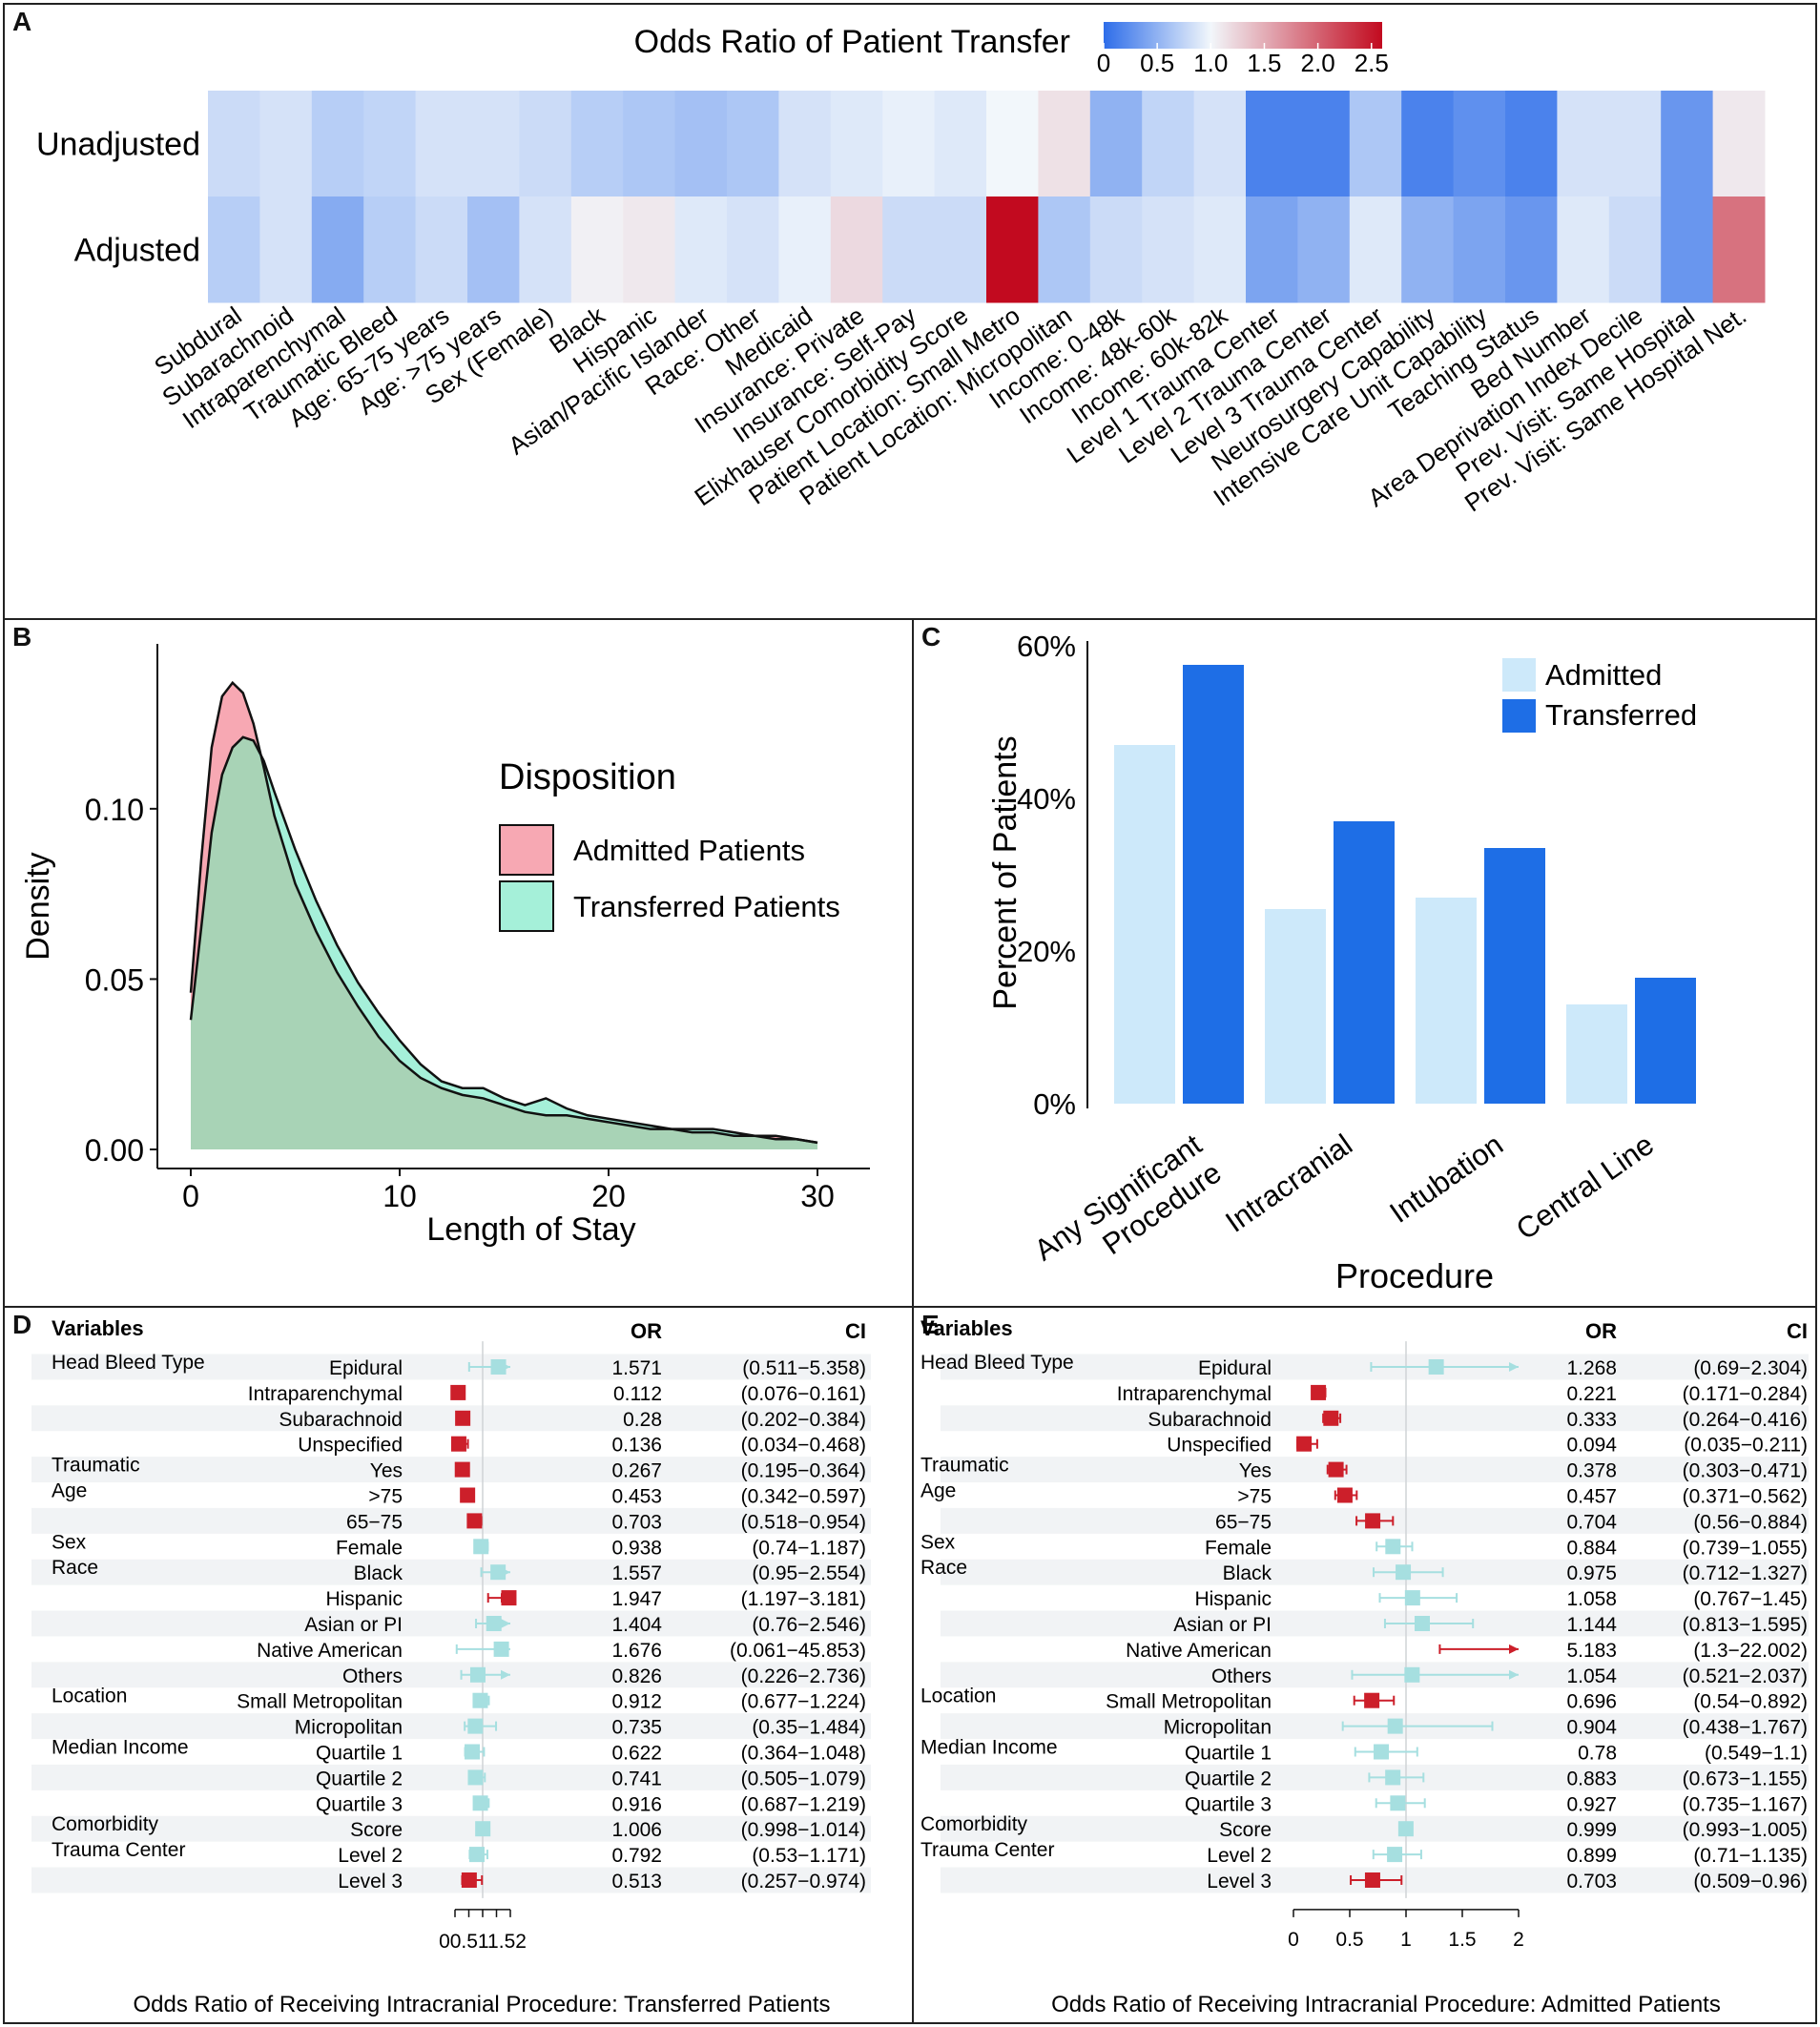 This screenshot has height=2027, width=1820. Describe the element at coordinates (121, 1748) in the screenshot. I see `forest-group-label: Median Income` at that location.